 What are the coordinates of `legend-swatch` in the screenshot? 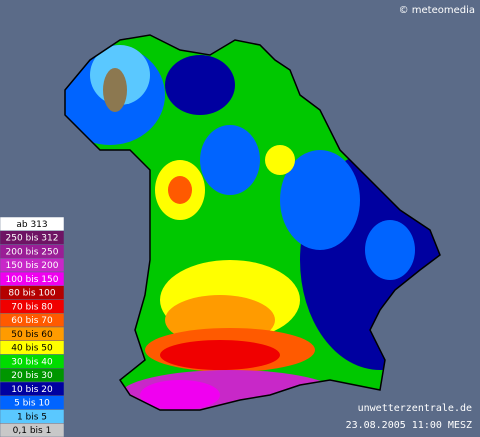 It's located at (32, 430).